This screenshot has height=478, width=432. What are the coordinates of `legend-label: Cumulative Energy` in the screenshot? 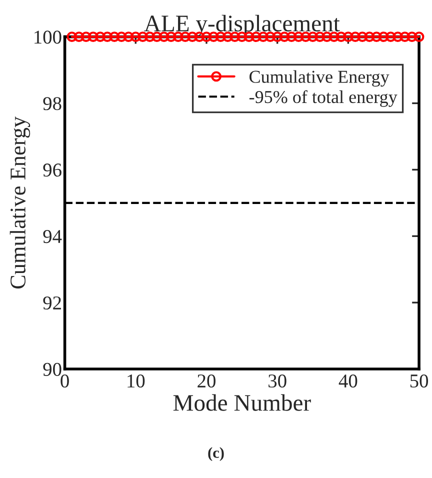 It's located at (320, 78).